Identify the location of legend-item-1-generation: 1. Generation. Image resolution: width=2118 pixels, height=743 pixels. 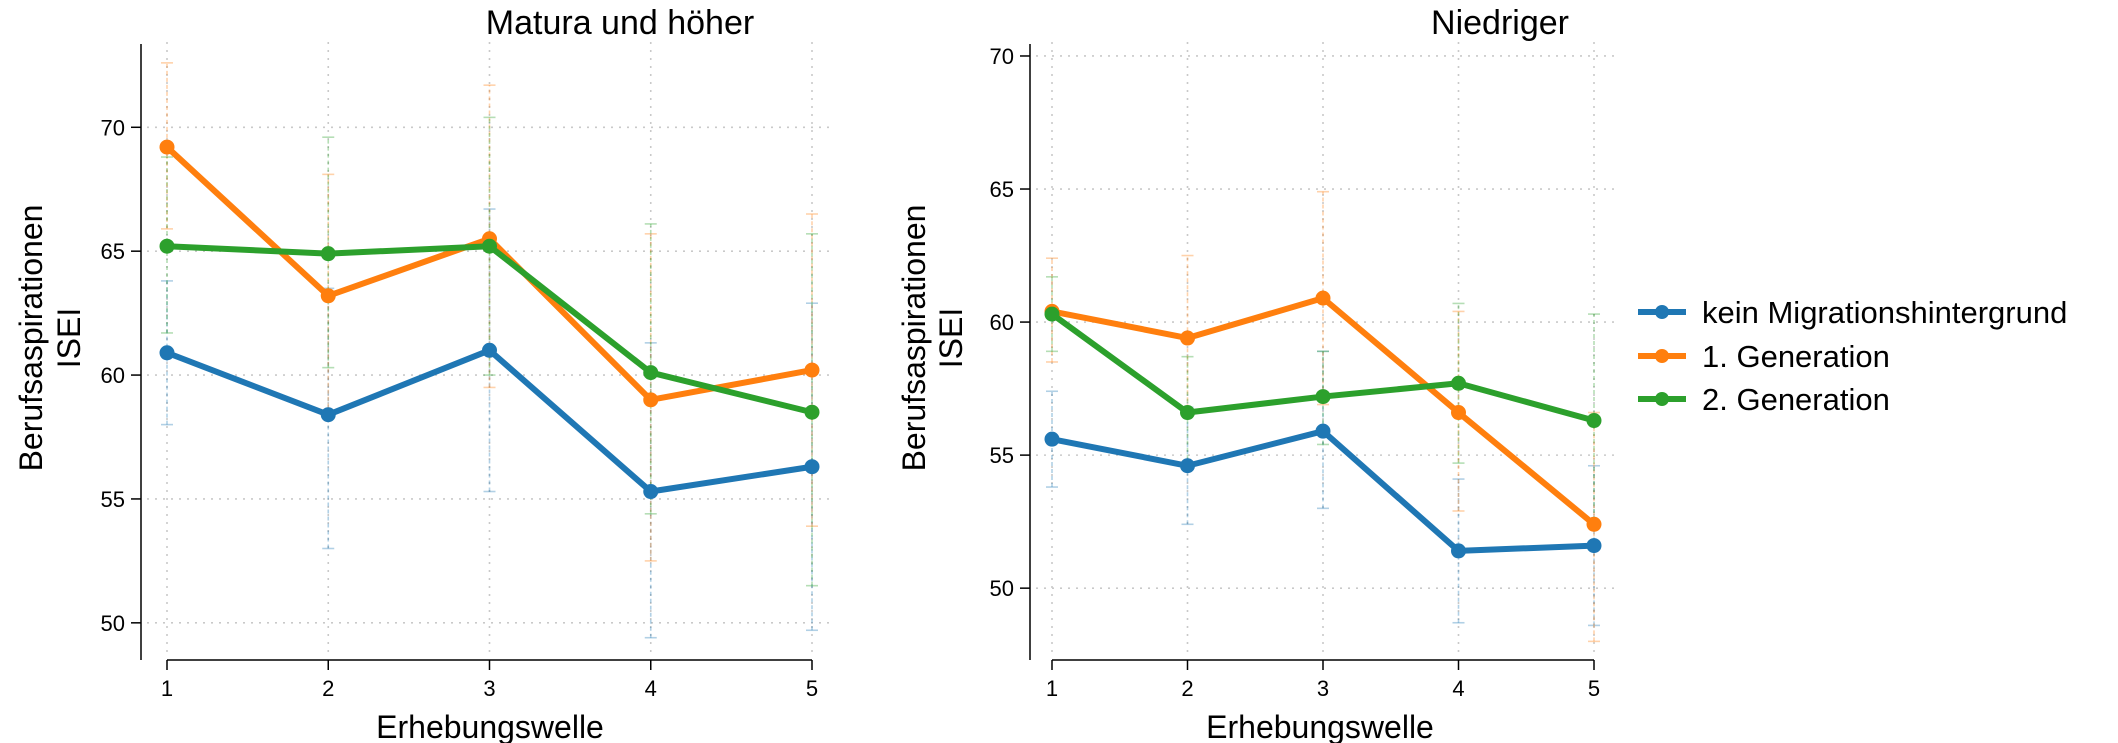
(1764, 356).